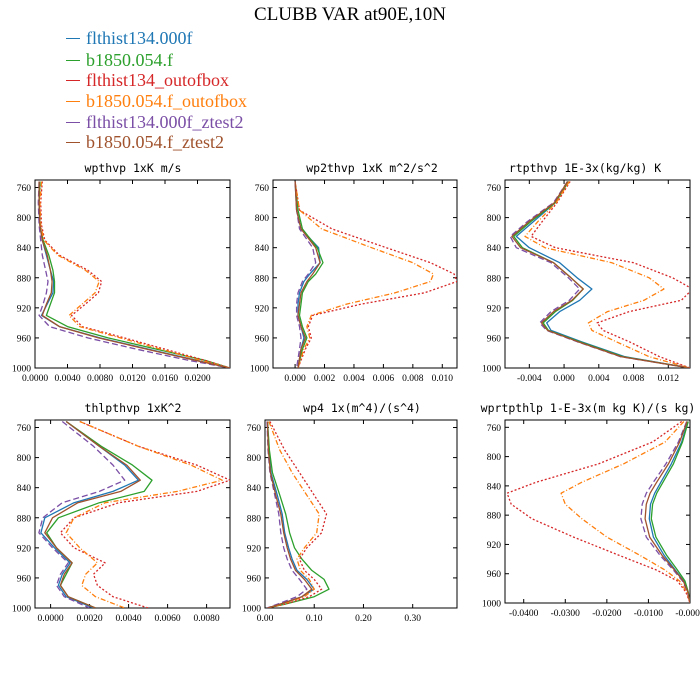  Describe the element at coordinates (129, 60) in the screenshot. I see `legend-label: b1850.054.f` at that location.